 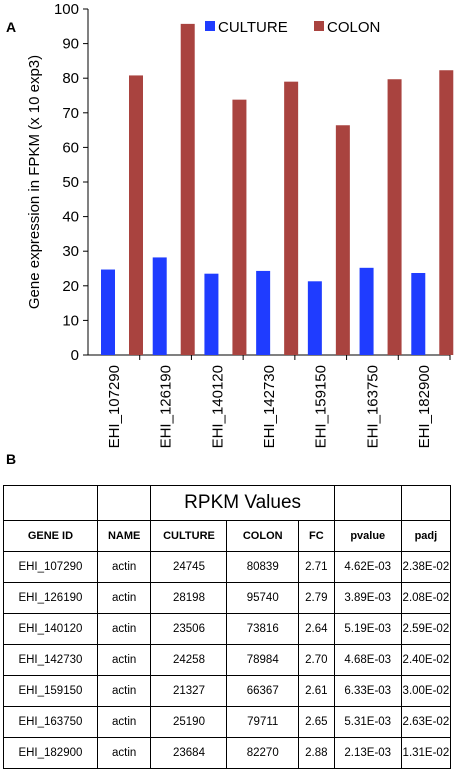 I want to click on panel-label-a: A, so click(x=11, y=27).